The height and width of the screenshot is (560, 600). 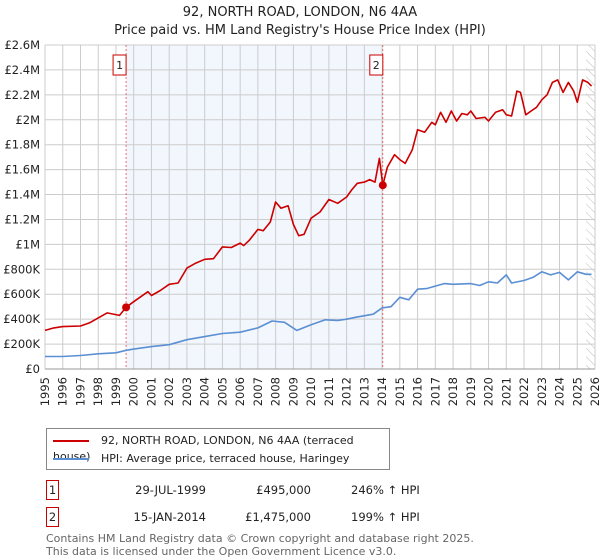 I want to click on y-tick-label: £400K, so click(x=21, y=319).